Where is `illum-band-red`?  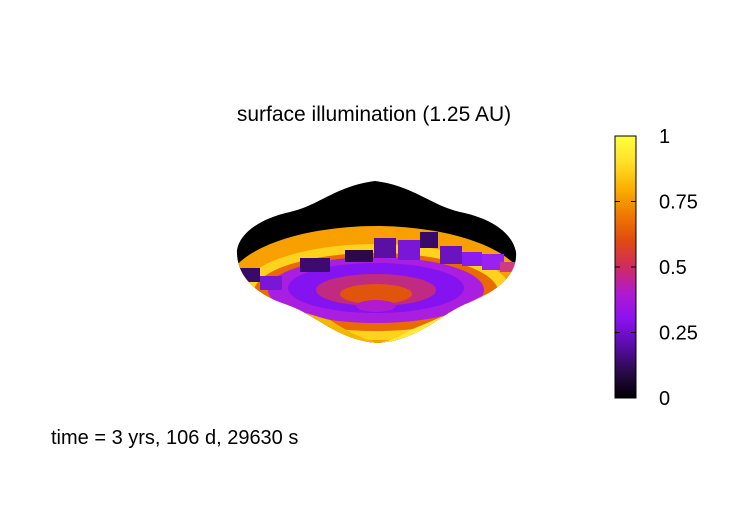
illum-band-red is located at coordinates (376, 294).